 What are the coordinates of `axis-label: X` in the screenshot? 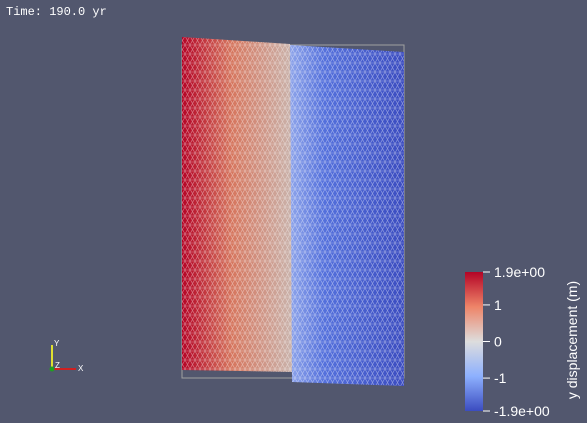 It's located at (81, 368).